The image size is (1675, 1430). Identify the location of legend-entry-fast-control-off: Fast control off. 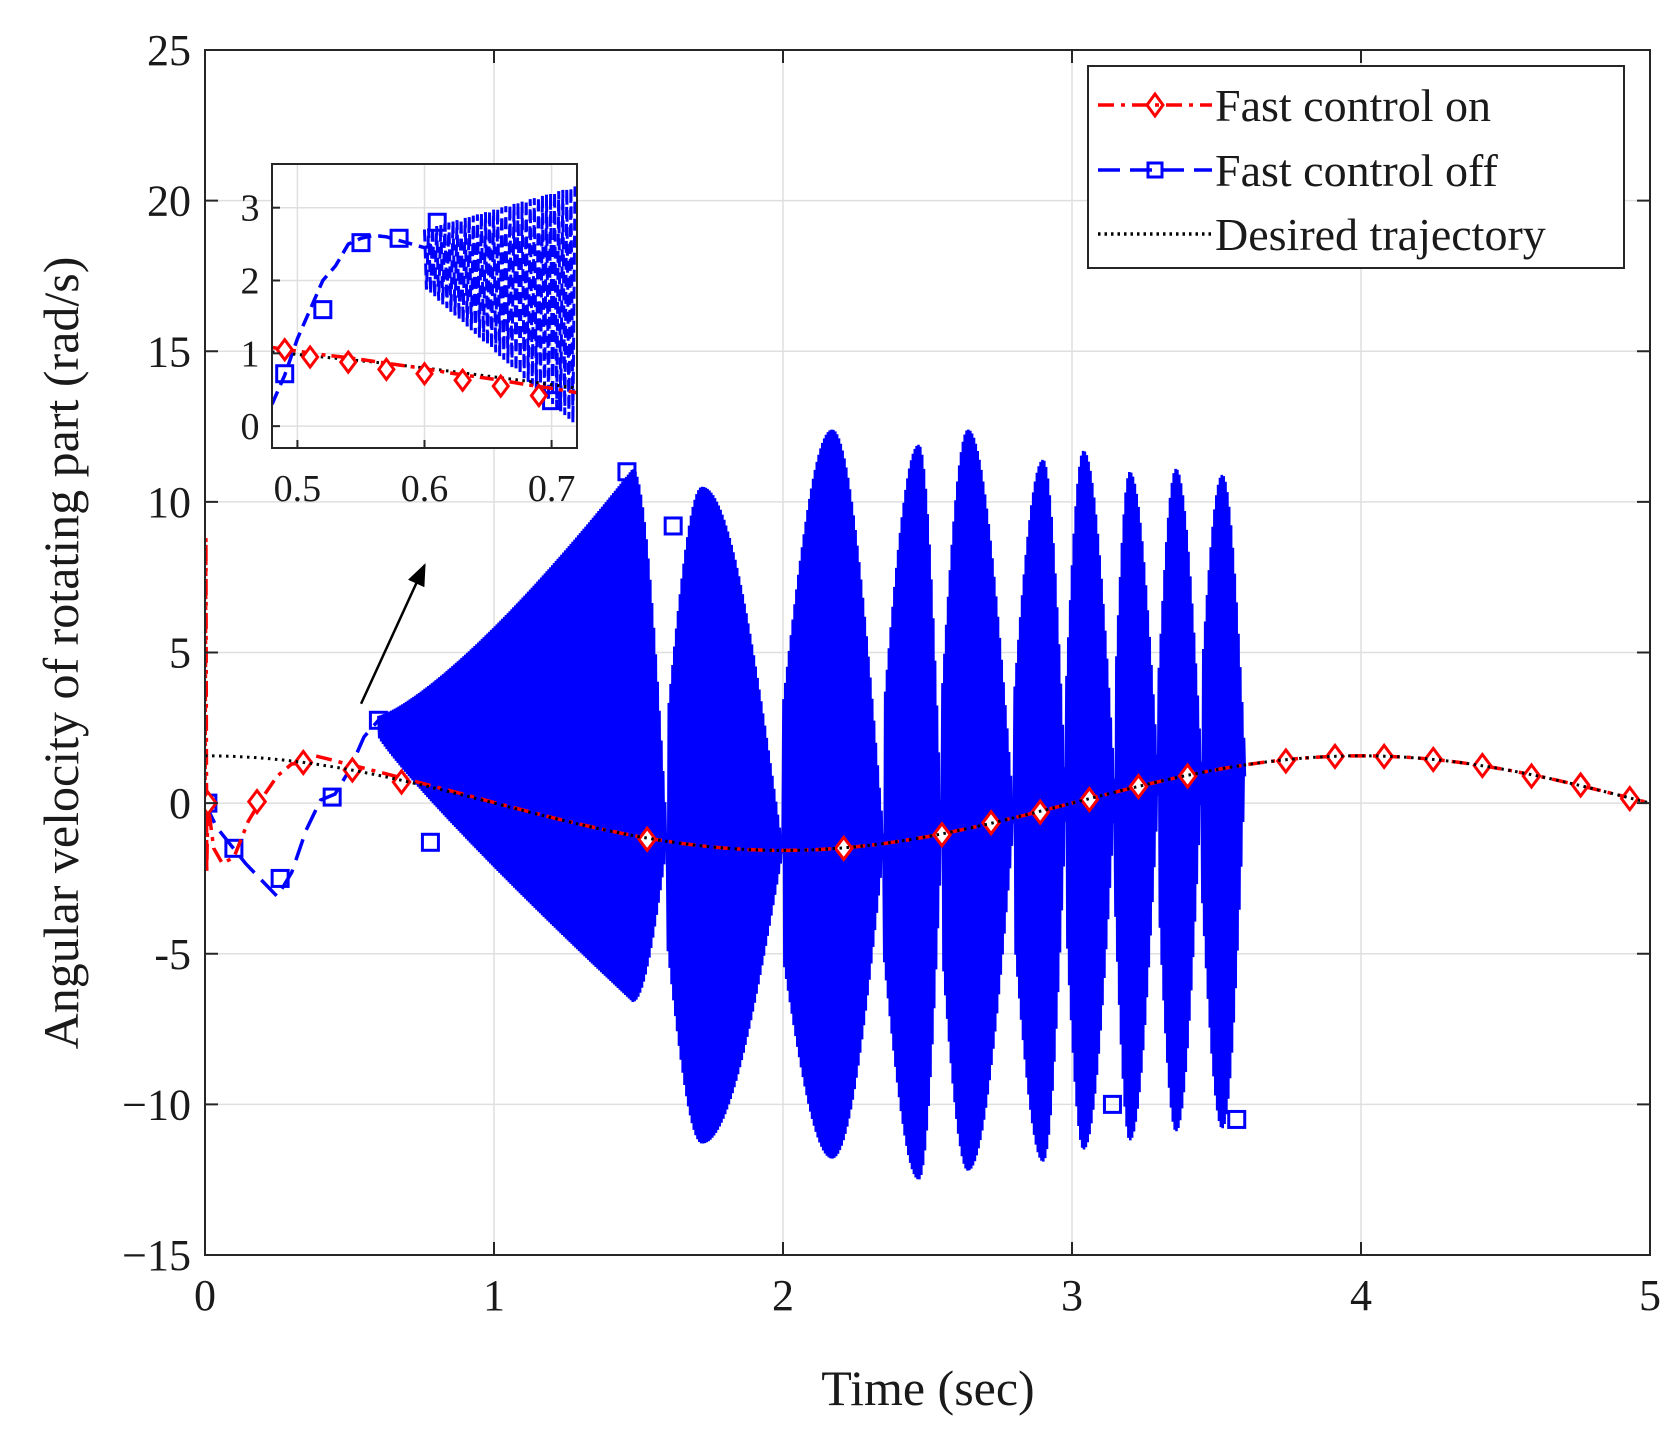
(1298, 170).